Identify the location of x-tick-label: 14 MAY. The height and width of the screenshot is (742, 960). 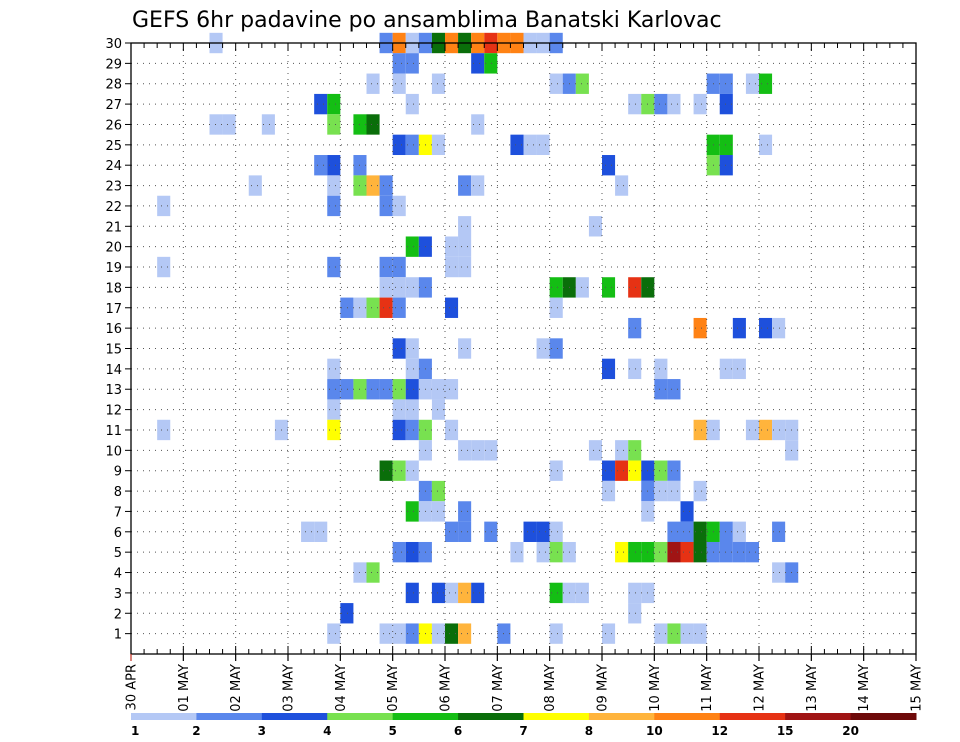
(864, 688).